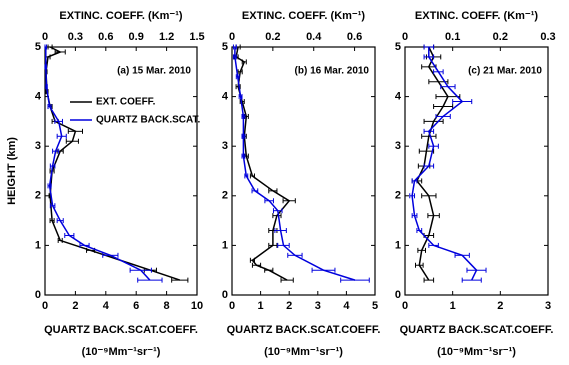  I want to click on x-tick-label: 10, so click(197, 306).